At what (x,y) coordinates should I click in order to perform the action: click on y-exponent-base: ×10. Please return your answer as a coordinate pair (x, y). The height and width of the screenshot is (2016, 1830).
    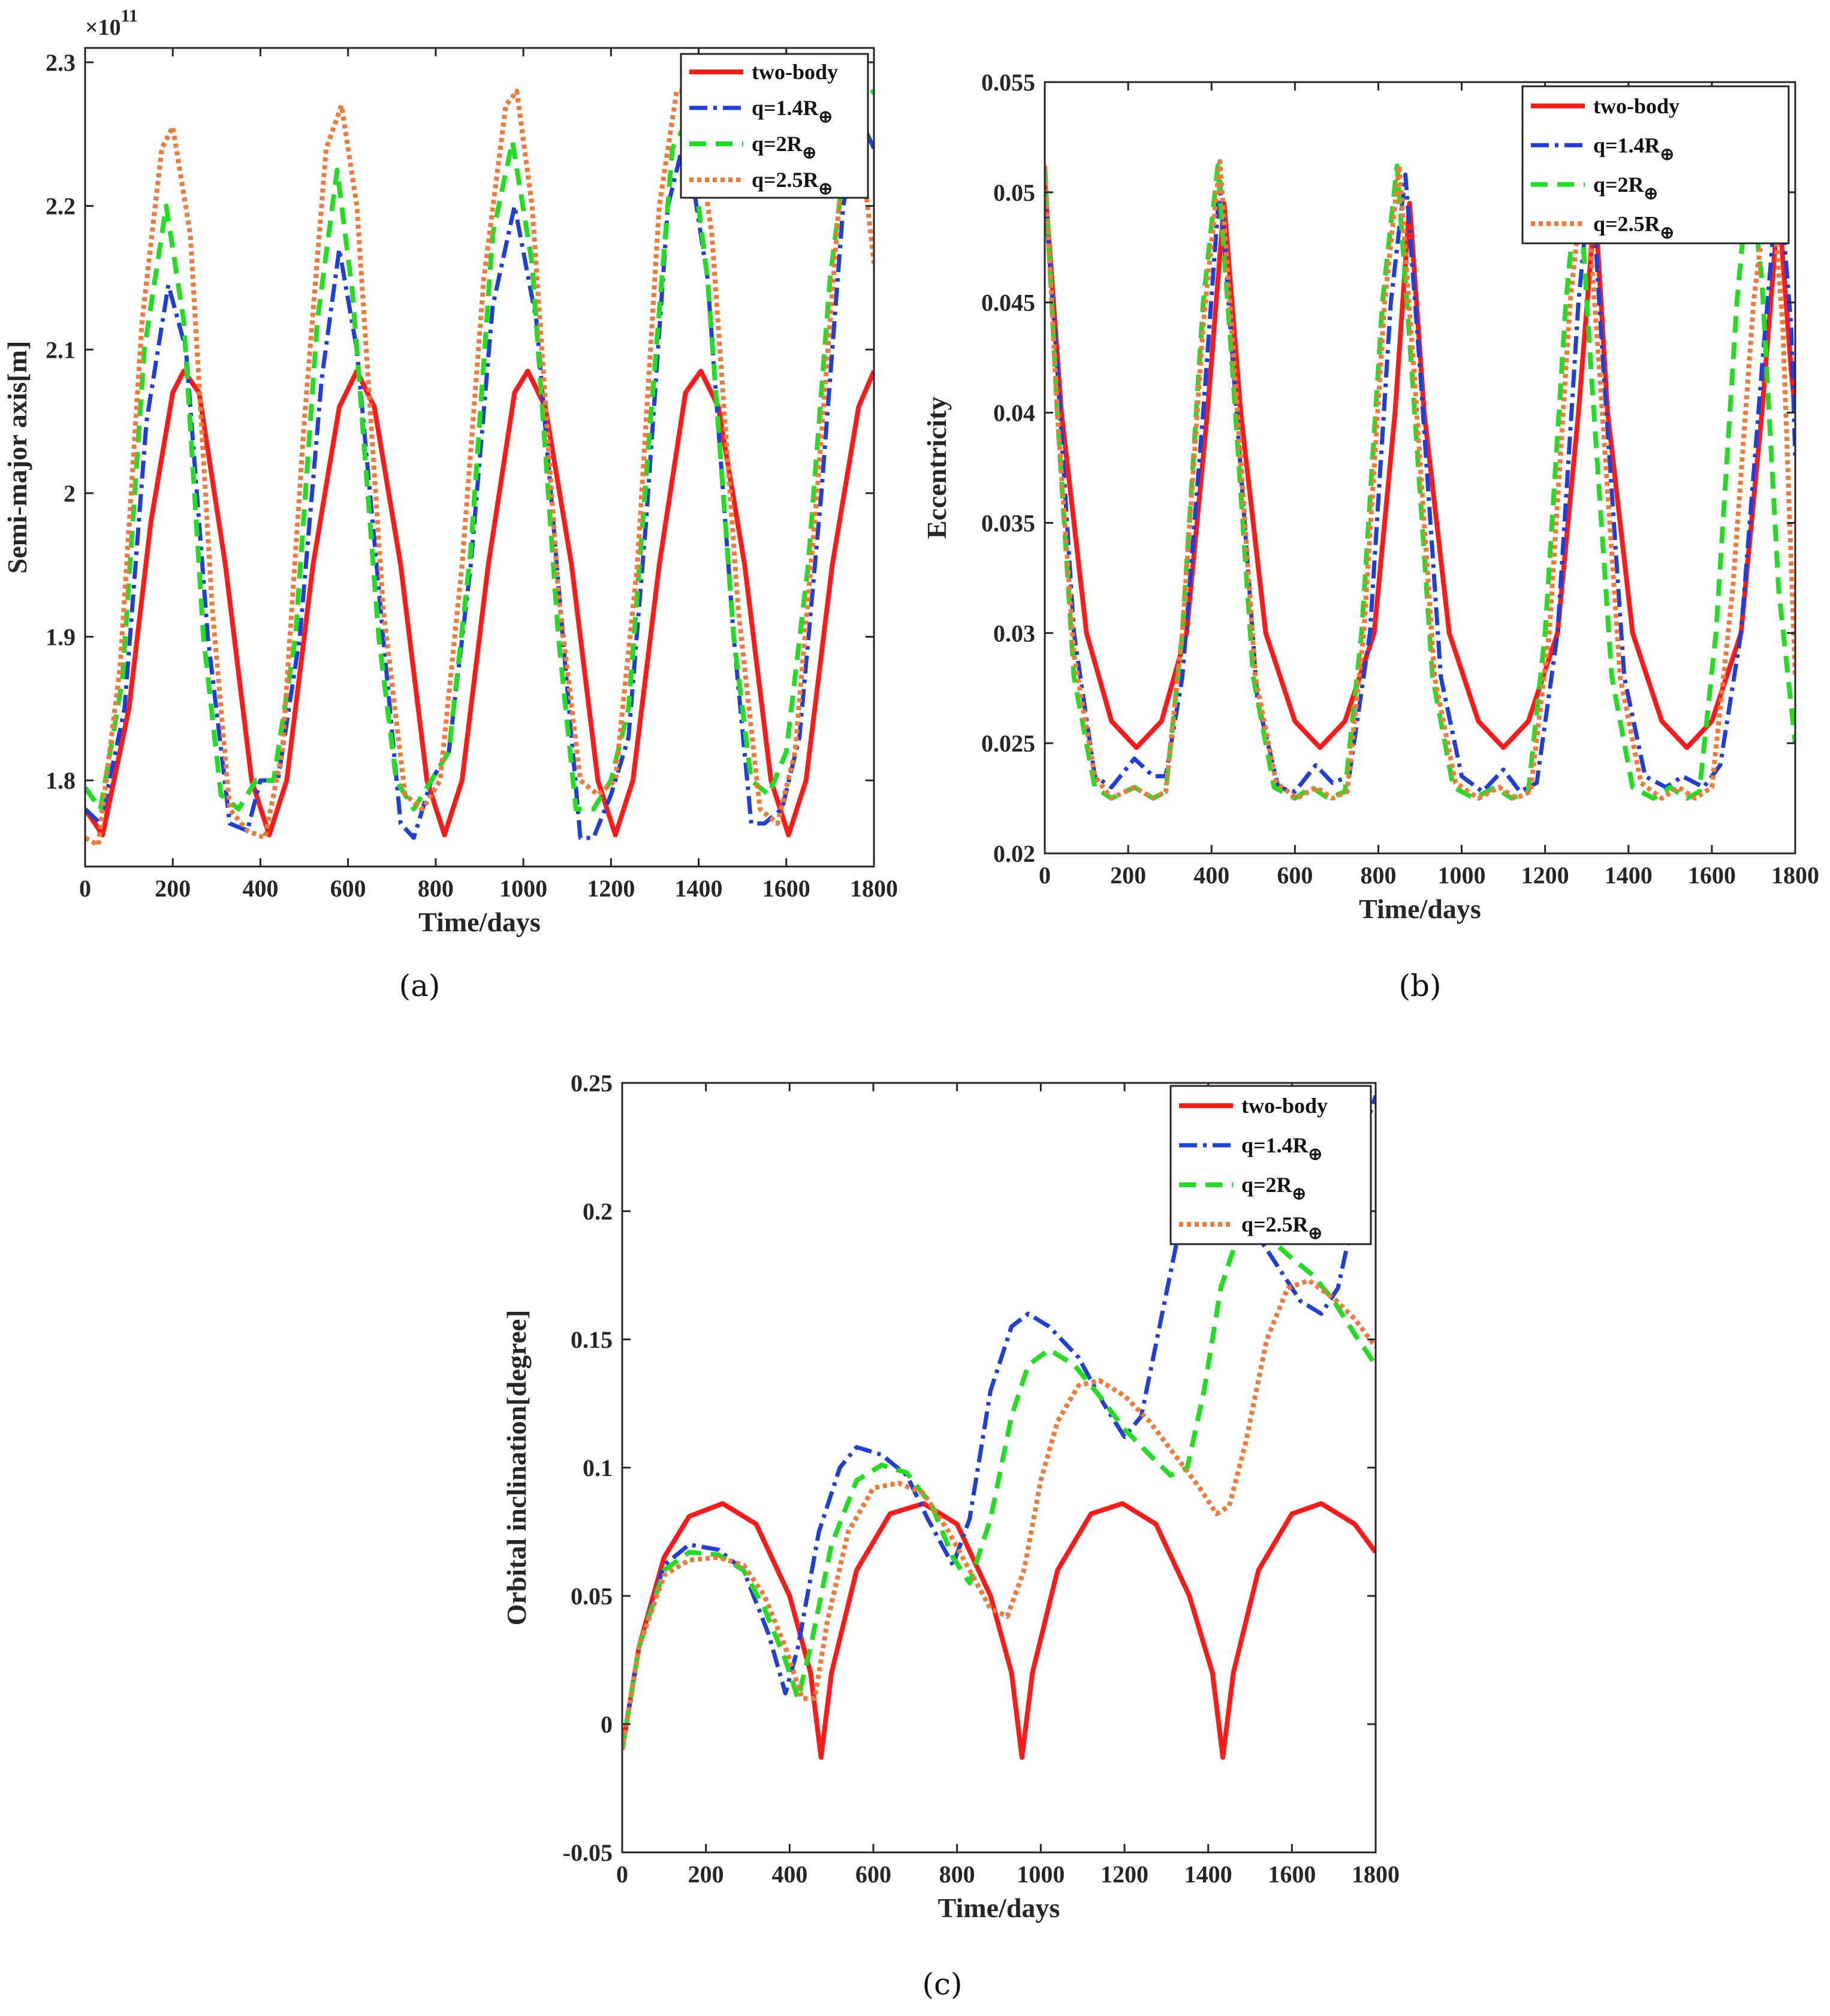
    Looking at the image, I should click on (103, 27).